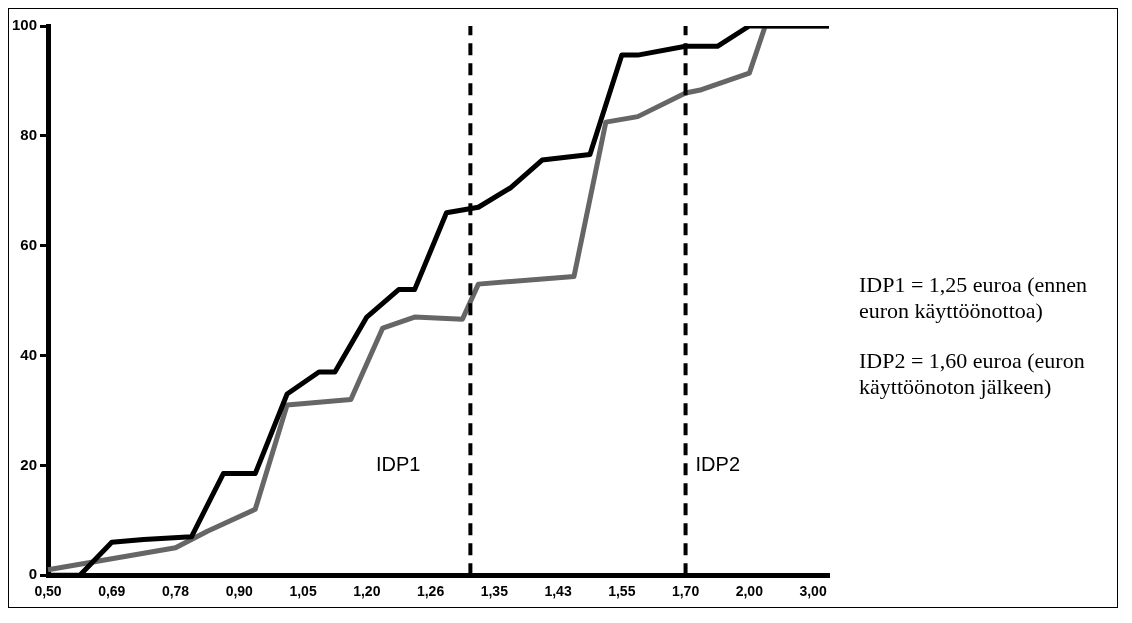 This screenshot has width=1132, height=623. I want to click on x-tick-label: 1,55, so click(622, 591).